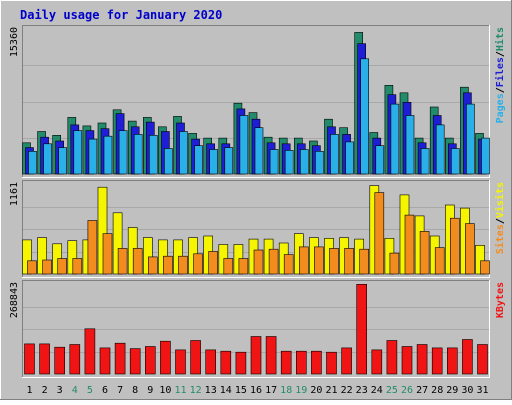  What do you see at coordinates (482, 390) in the screenshot?
I see `x-tick-label-day-31: 31` at bounding box center [482, 390].